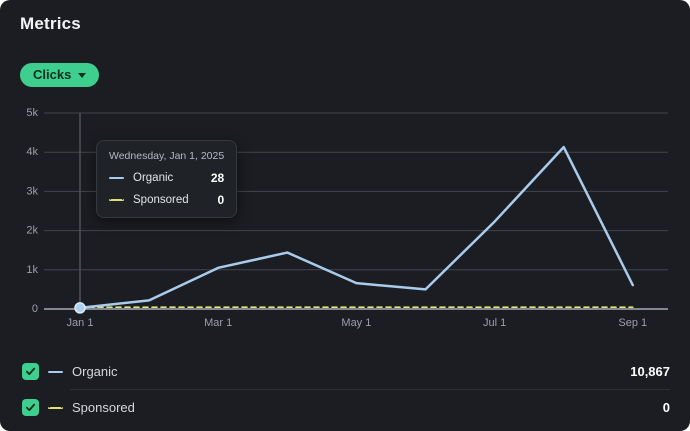 The width and height of the screenshot is (690, 431). Describe the element at coordinates (167, 156) in the screenshot. I see `tooltip-date: Wednesday, Jan 1, 2025` at that location.